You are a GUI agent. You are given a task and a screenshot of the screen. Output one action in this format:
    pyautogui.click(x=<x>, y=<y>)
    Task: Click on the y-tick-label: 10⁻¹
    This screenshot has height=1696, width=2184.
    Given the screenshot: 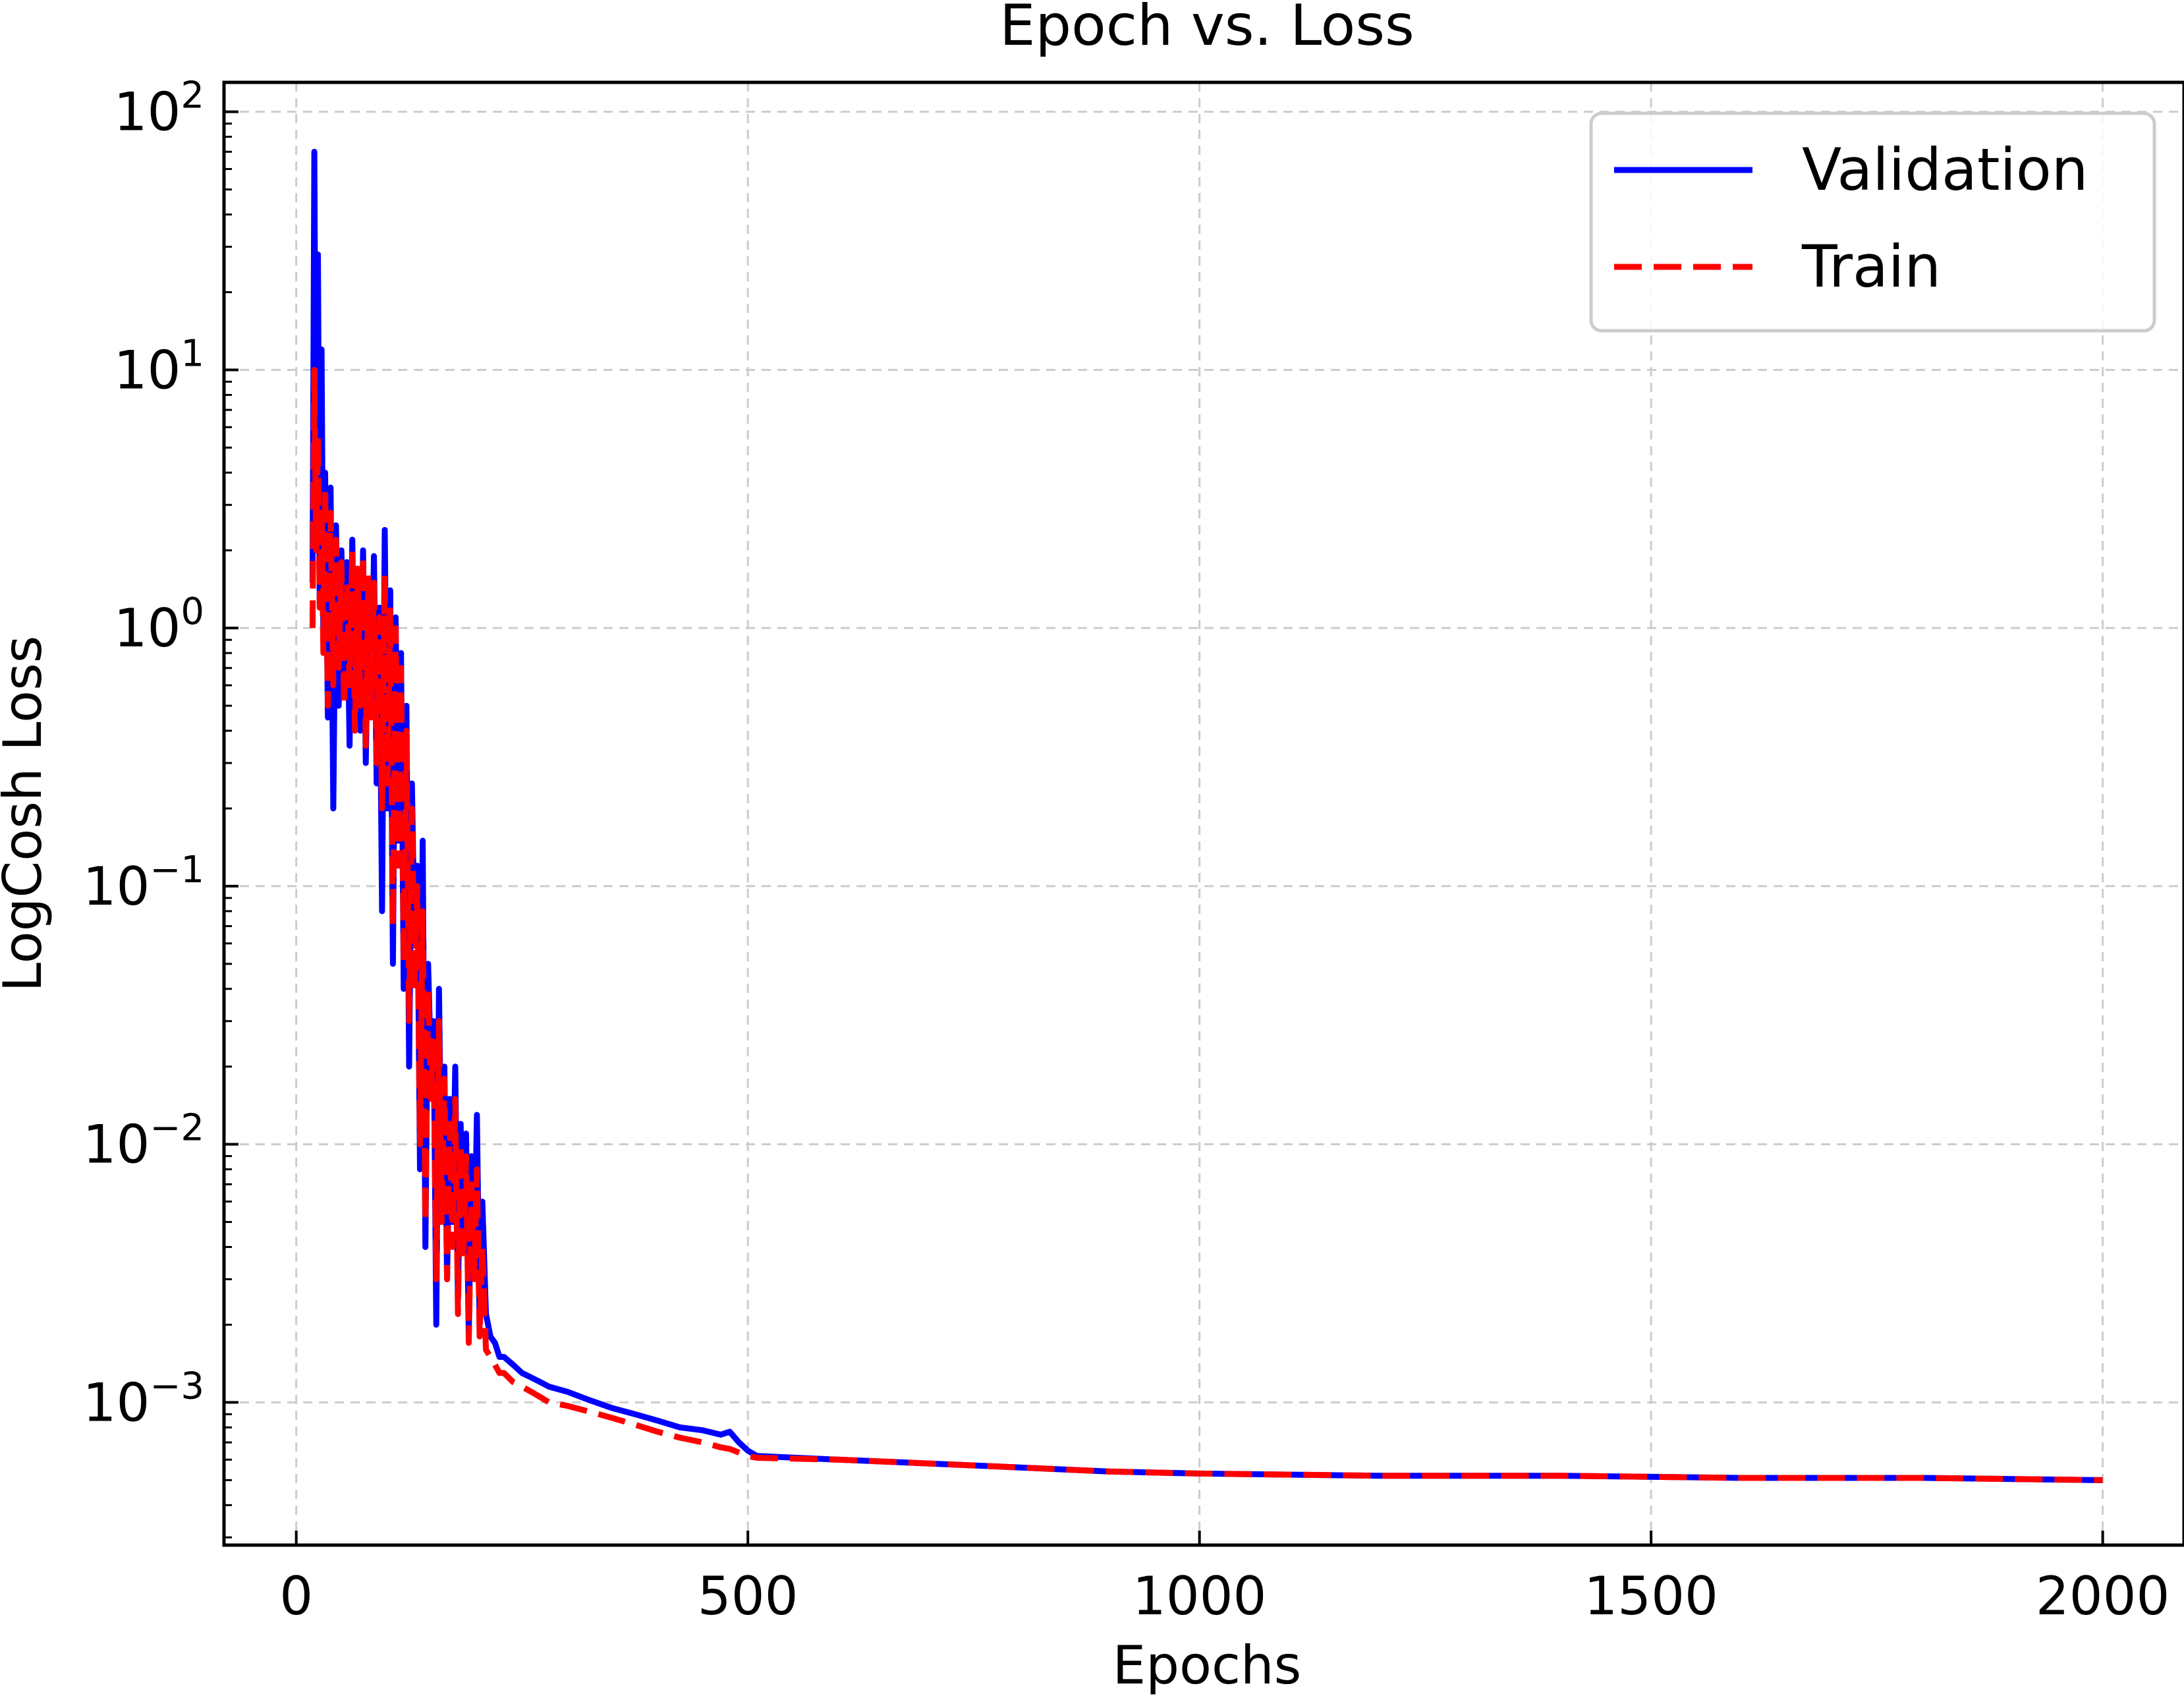 What is the action you would take?
    pyautogui.click(x=143, y=883)
    